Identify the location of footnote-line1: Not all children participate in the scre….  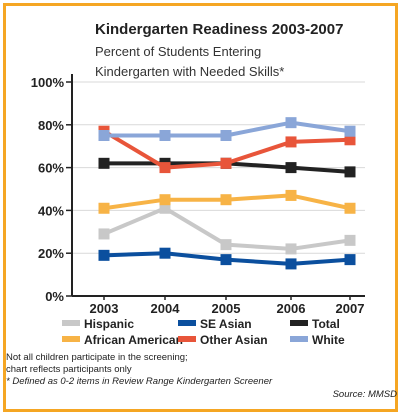
(97, 357).